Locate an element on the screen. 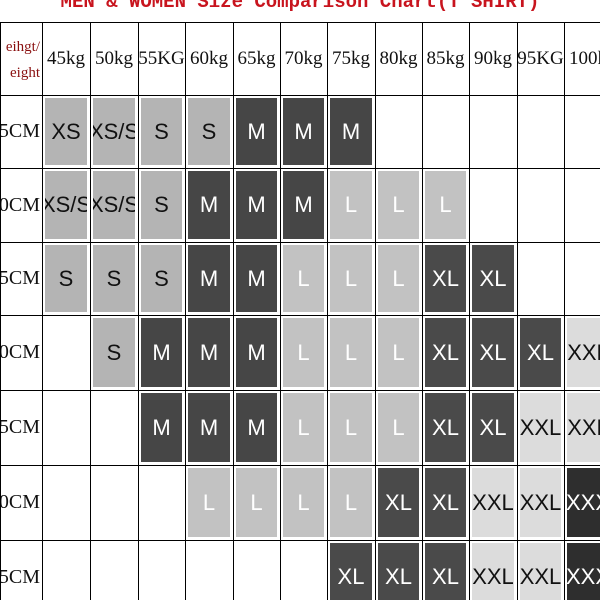 This screenshot has width=600, height=600. column-header: 55KG is located at coordinates (161, 58).